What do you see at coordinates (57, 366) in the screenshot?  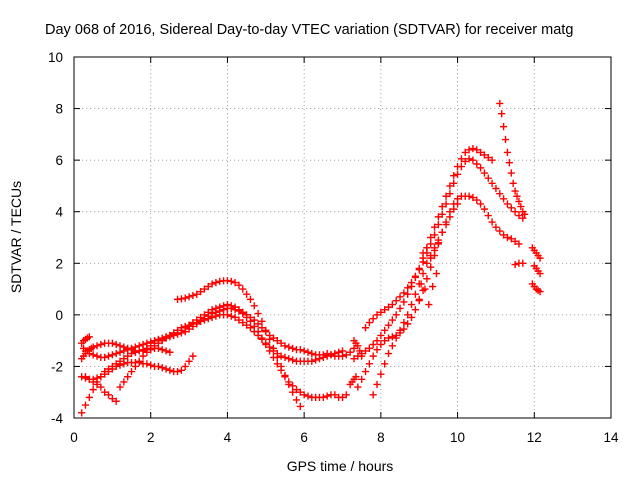 I see `y-tick-label: -2` at bounding box center [57, 366].